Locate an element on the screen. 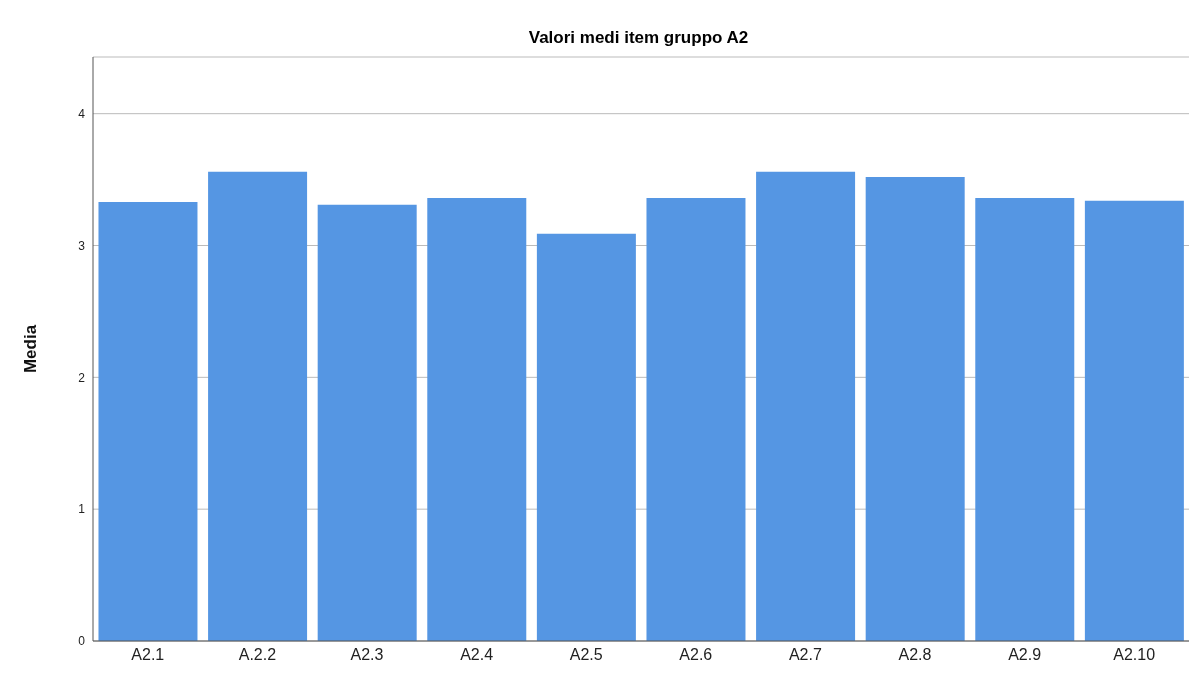 Image resolution: width=1197 pixels, height=689 pixels. x-tick-label: A.2.2 is located at coordinates (257, 655).